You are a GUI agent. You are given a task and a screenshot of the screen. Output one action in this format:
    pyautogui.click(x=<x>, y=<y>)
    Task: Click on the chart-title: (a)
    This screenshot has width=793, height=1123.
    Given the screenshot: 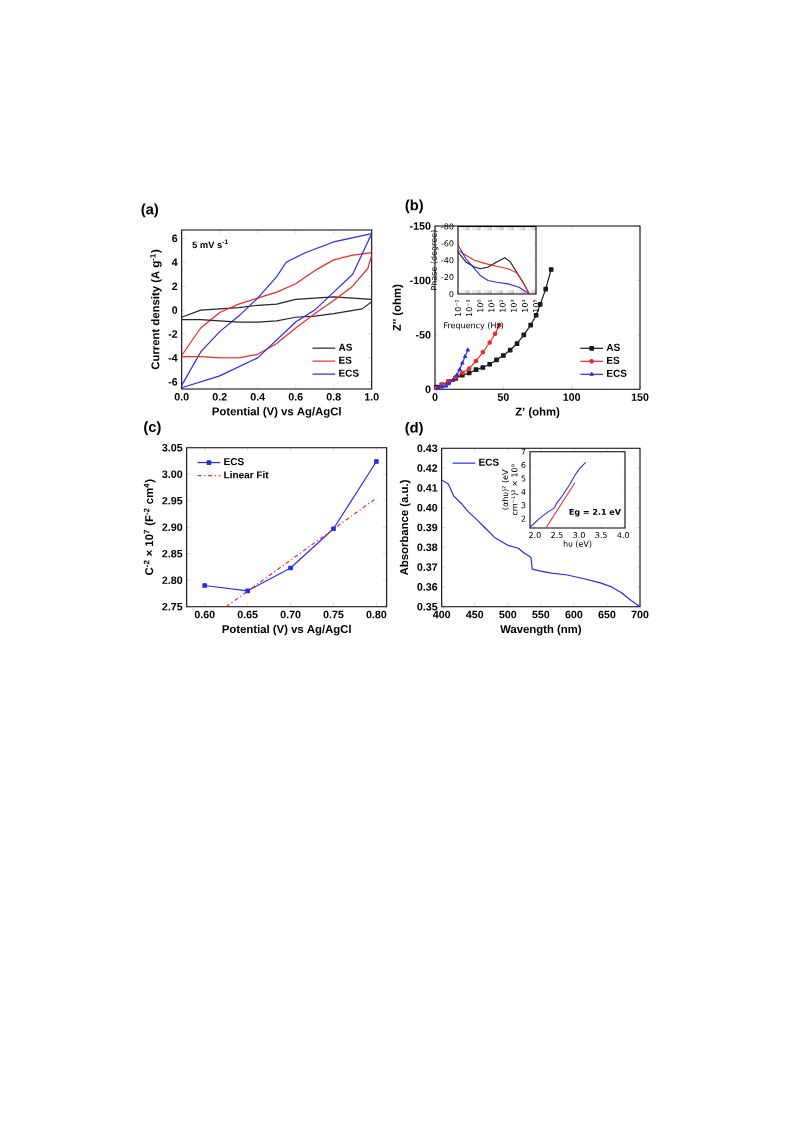 What is the action you would take?
    pyautogui.click(x=149, y=210)
    